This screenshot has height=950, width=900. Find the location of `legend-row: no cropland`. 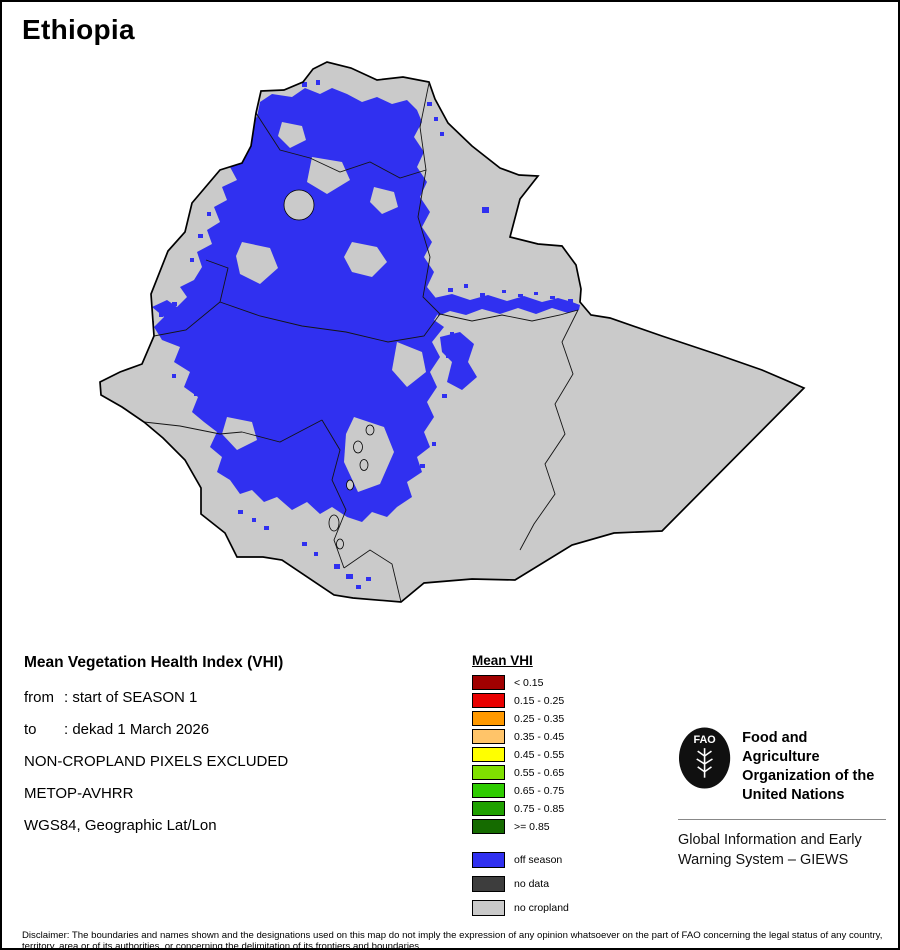

legend-row: no cropland is located at coordinates (559, 908).